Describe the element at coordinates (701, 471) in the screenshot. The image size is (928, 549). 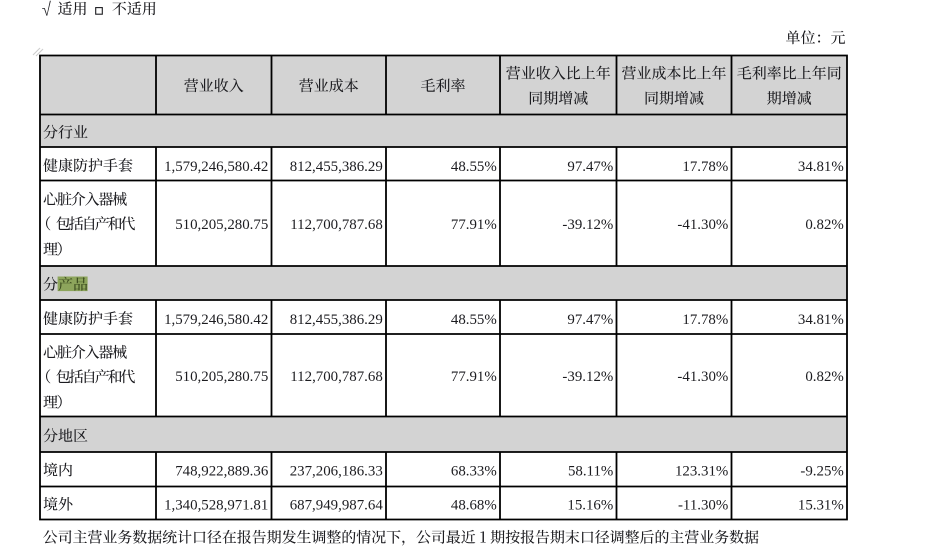
I see `svg-text: 123.31%` at that location.